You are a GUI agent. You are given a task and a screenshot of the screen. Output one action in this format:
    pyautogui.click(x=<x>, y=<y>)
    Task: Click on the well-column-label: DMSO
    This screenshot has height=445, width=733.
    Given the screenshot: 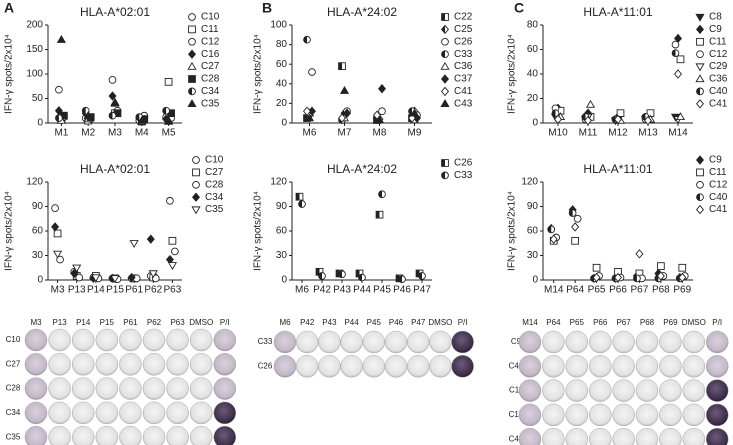 What is the action you would take?
    pyautogui.click(x=694, y=322)
    